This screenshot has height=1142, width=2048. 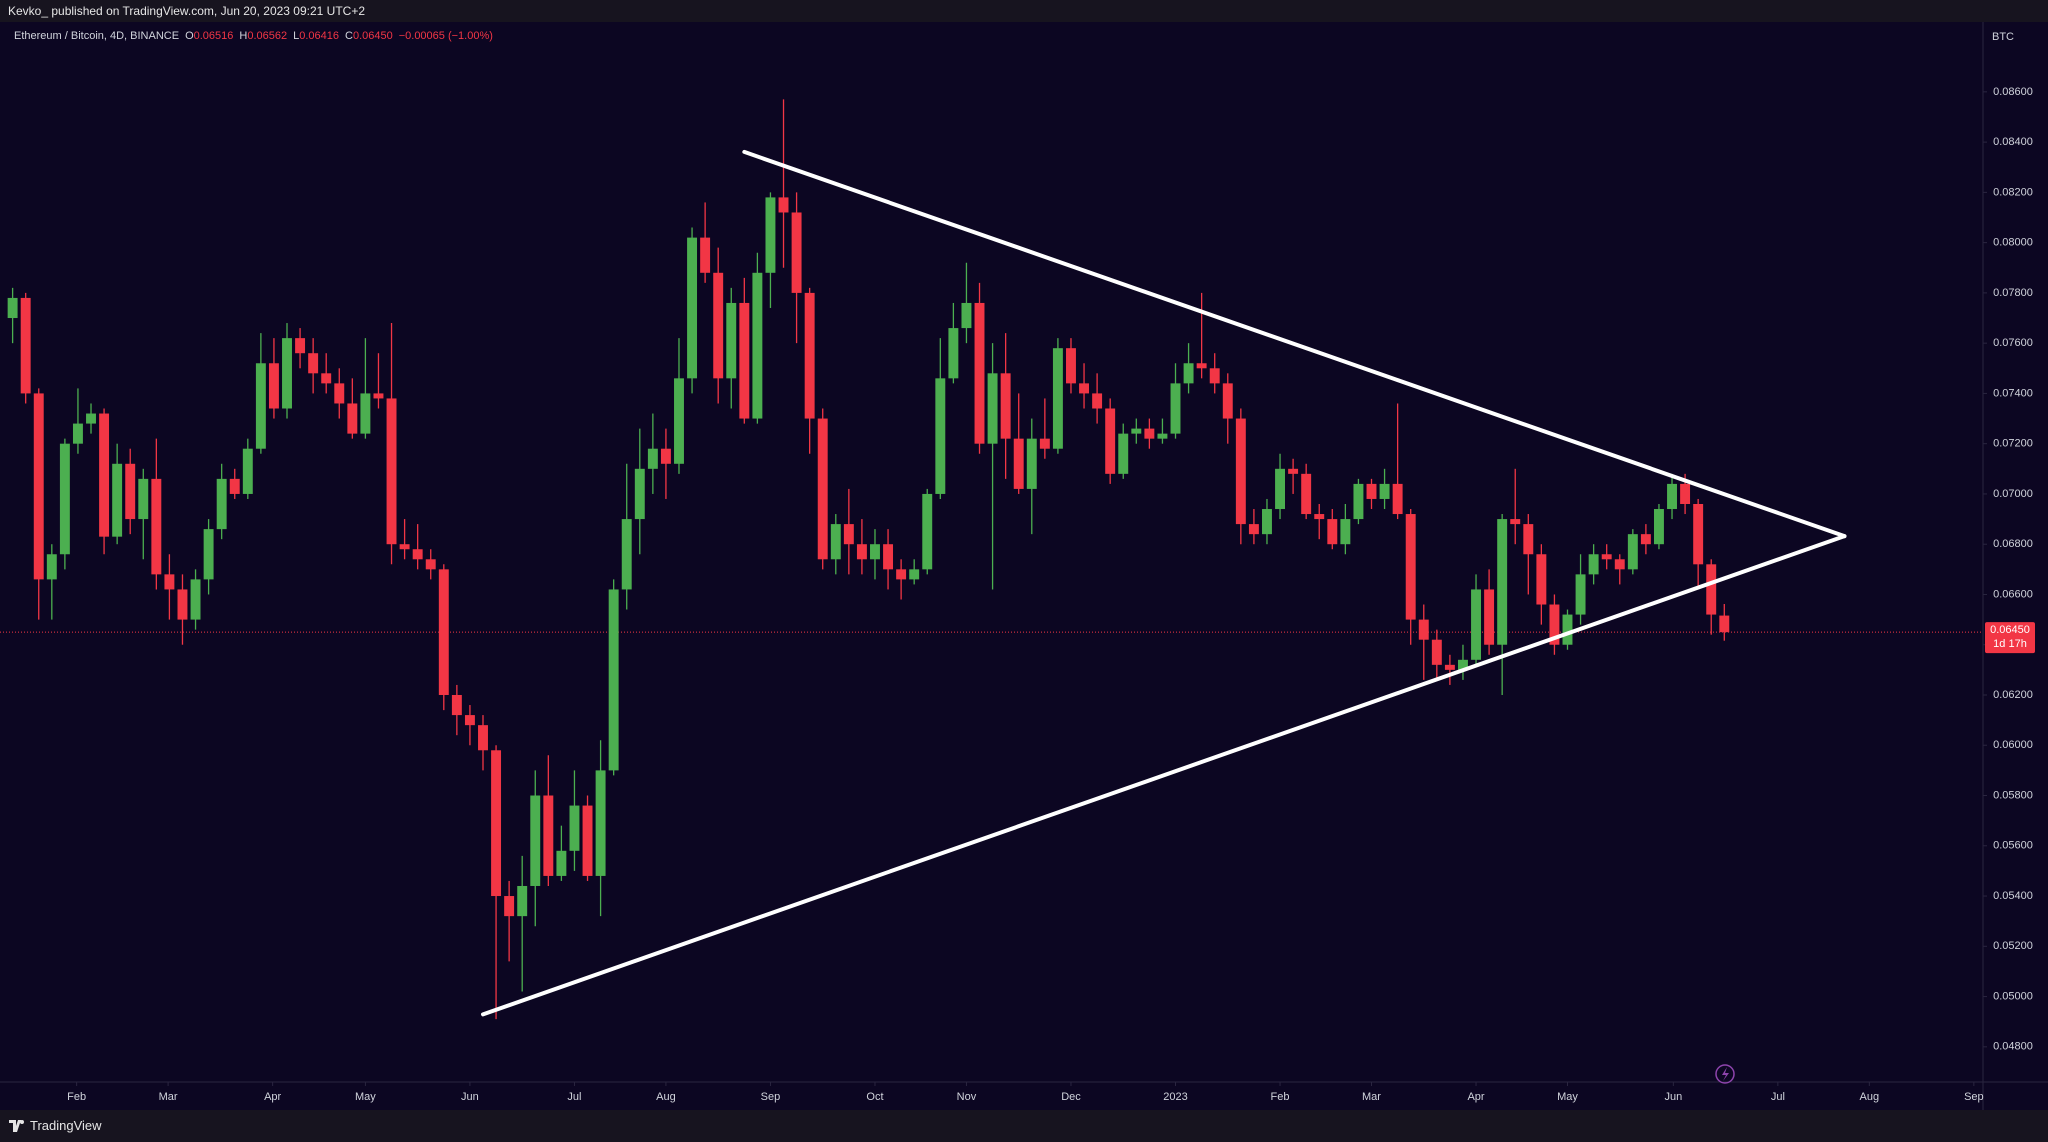 I want to click on symbol-title: Ethereum / Bitcoin, 4D, BINANCE, so click(x=97, y=36).